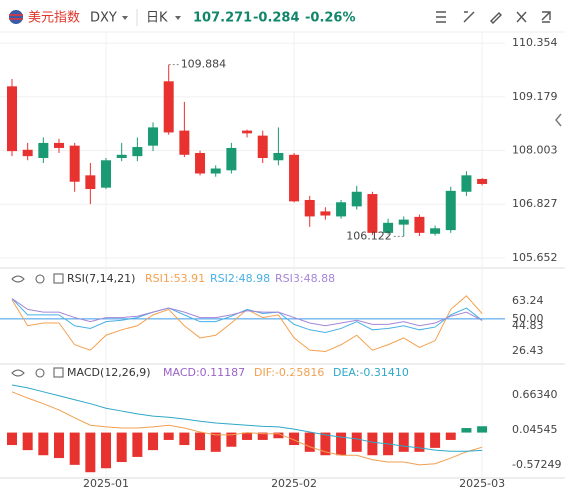  Describe the element at coordinates (175, 278) in the screenshot. I see `legend-entry: RSI1:53.91` at that location.